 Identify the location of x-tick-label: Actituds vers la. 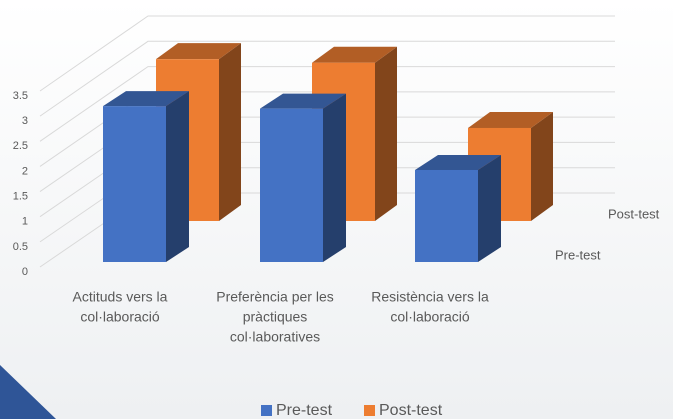
(120, 297).